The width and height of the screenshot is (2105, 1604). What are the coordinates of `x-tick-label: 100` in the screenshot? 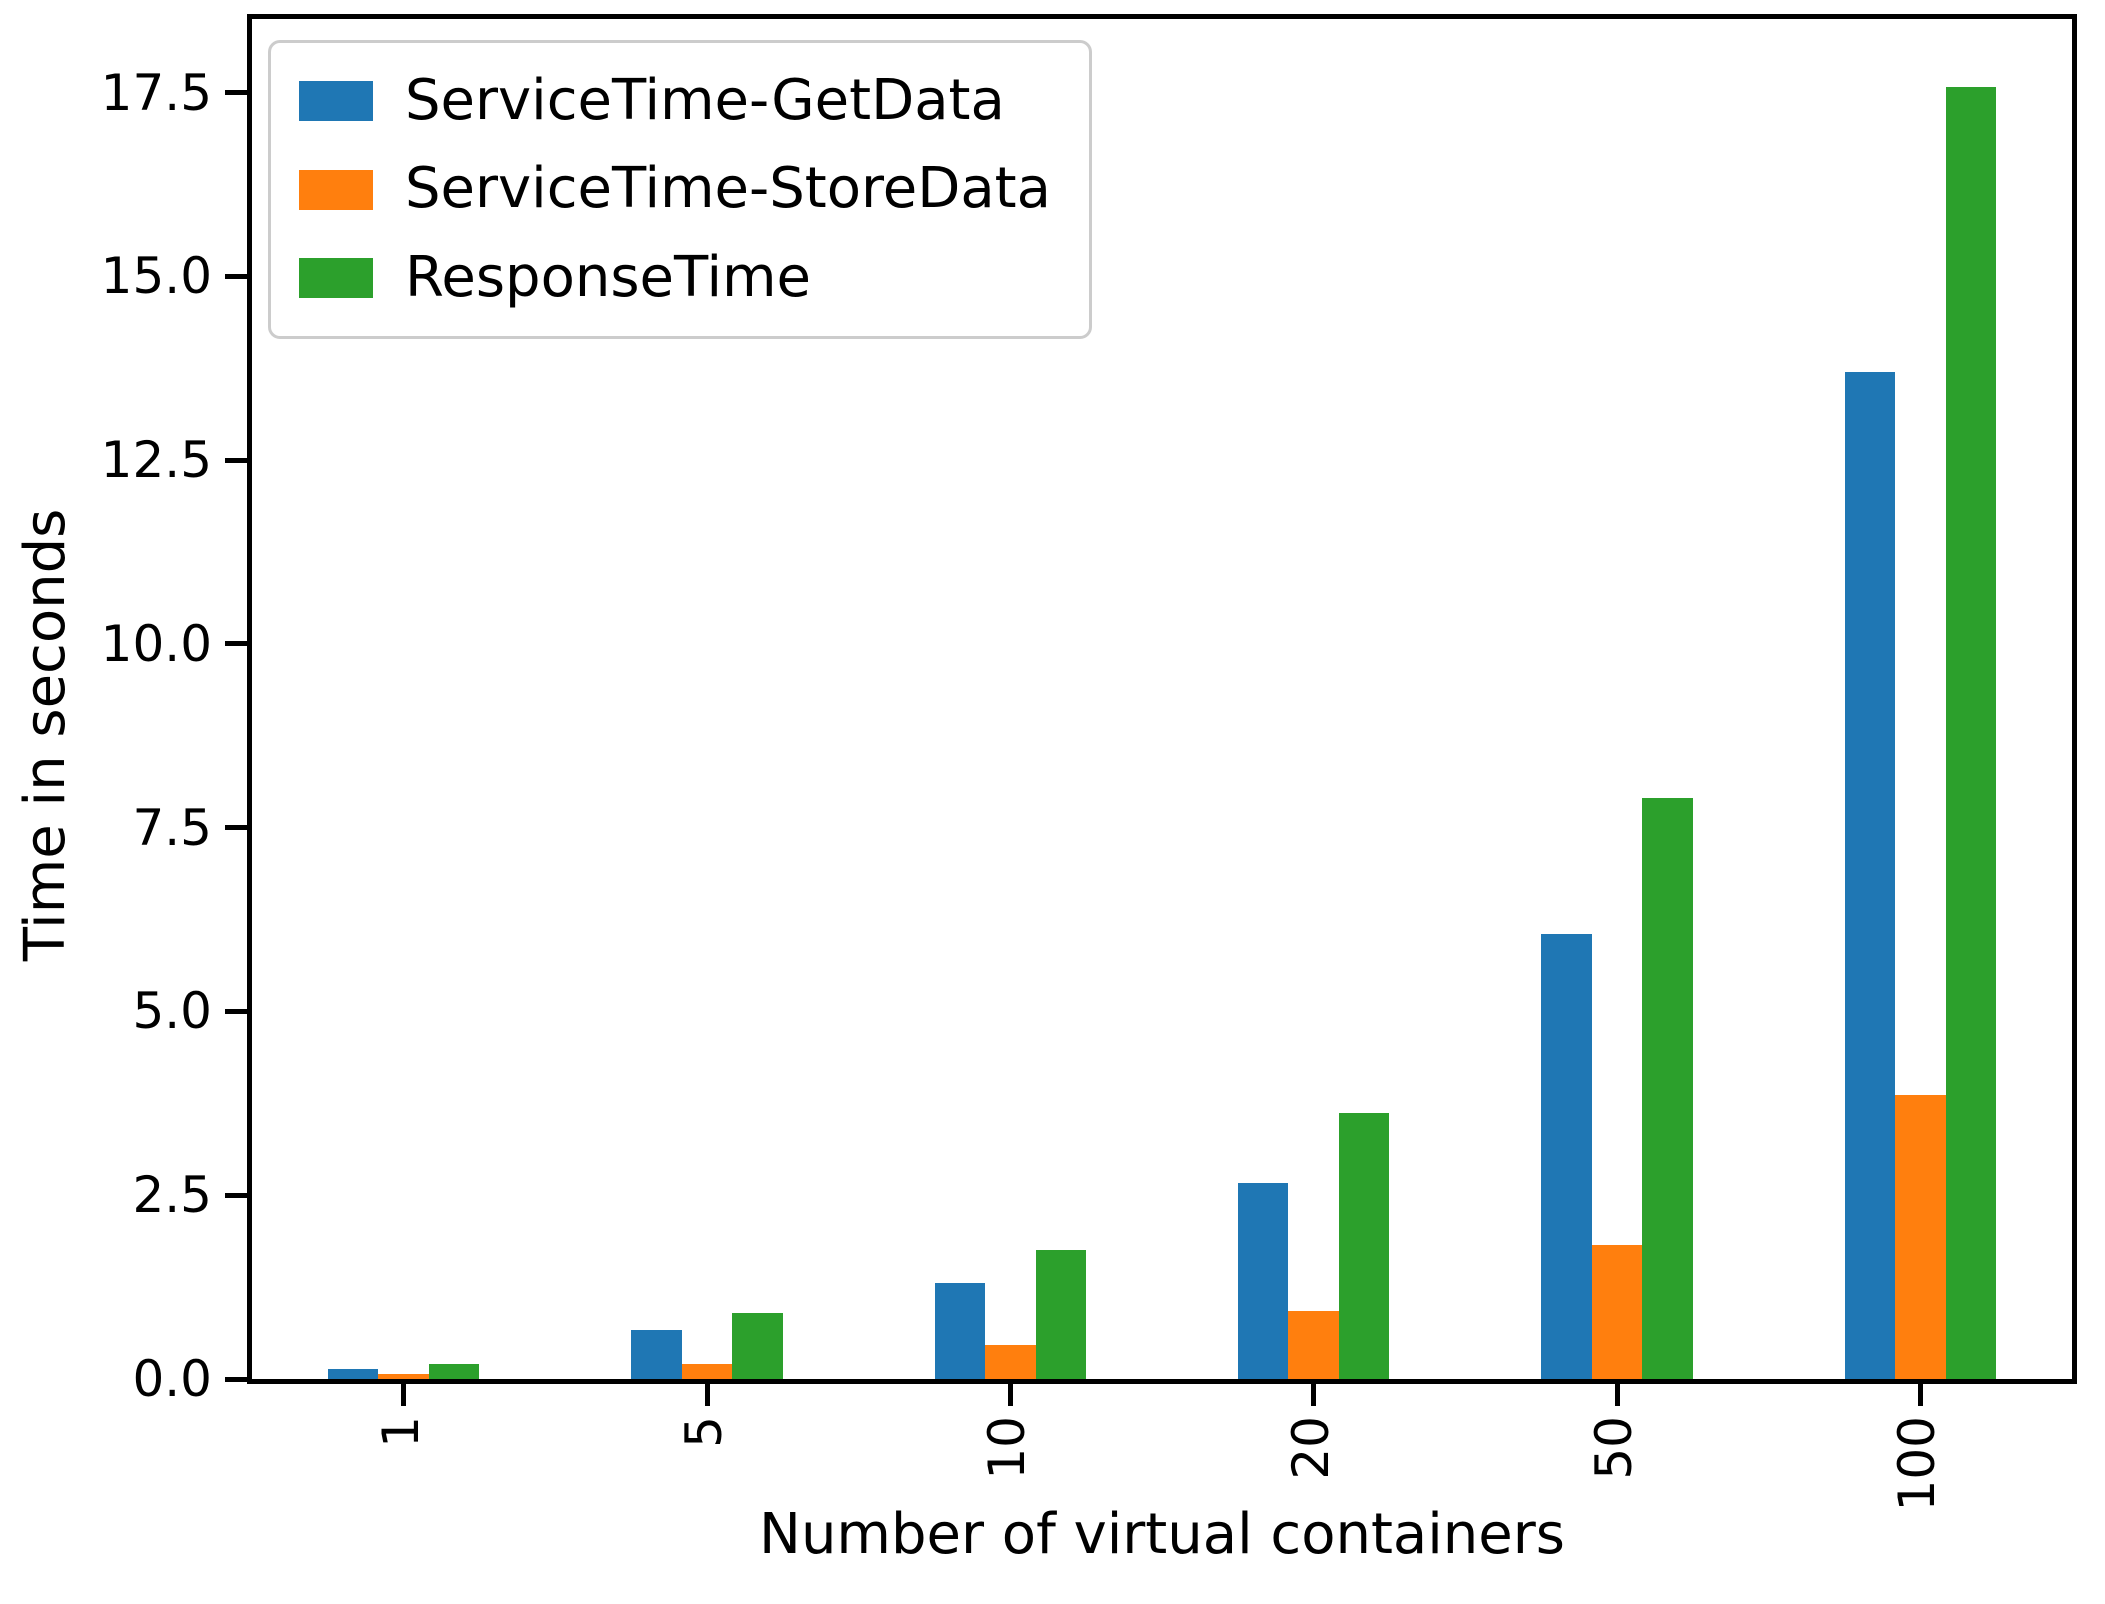 It's located at (1917, 1464).